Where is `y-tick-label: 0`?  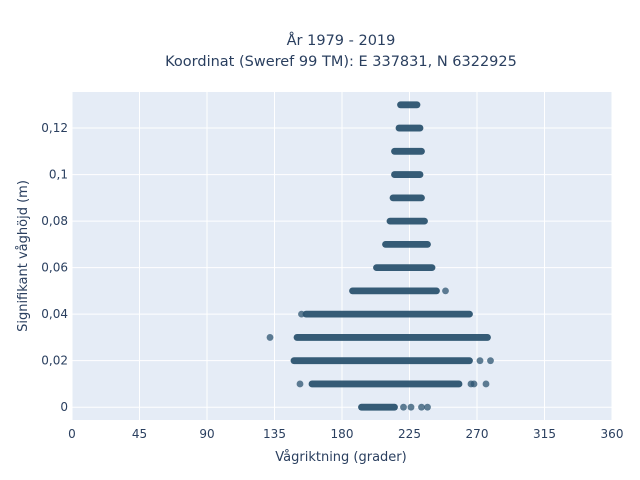
y-tick-label: 0 is located at coordinates (64, 407).